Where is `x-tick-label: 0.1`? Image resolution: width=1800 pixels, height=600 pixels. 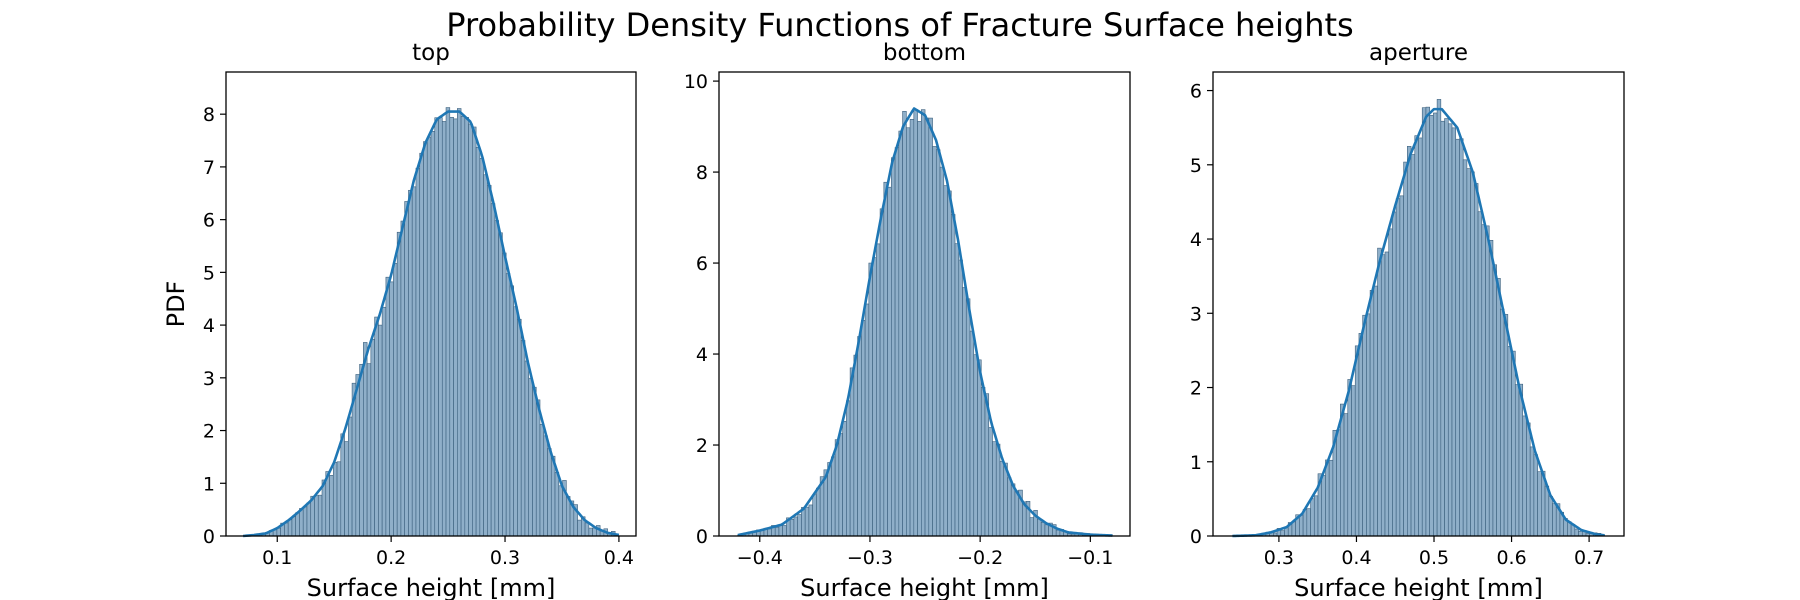 x-tick-label: 0.1 is located at coordinates (277, 558).